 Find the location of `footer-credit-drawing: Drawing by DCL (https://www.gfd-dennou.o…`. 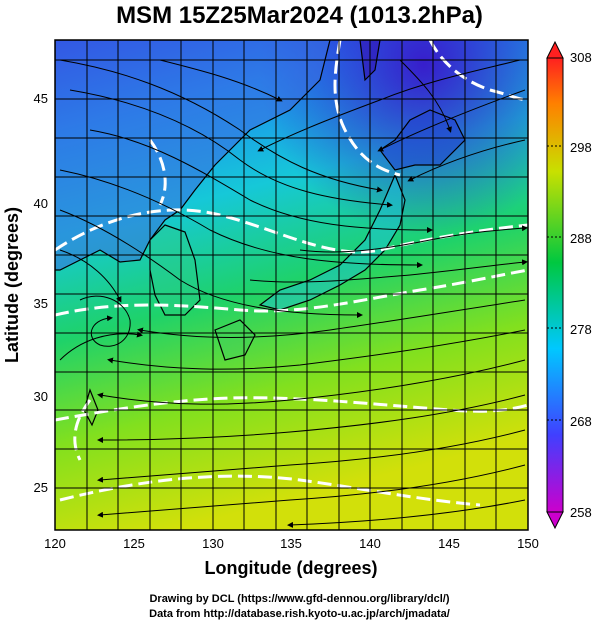

footer-credit-drawing: Drawing by DCL (https://www.gfd-dennou.o… is located at coordinates (299, 599).